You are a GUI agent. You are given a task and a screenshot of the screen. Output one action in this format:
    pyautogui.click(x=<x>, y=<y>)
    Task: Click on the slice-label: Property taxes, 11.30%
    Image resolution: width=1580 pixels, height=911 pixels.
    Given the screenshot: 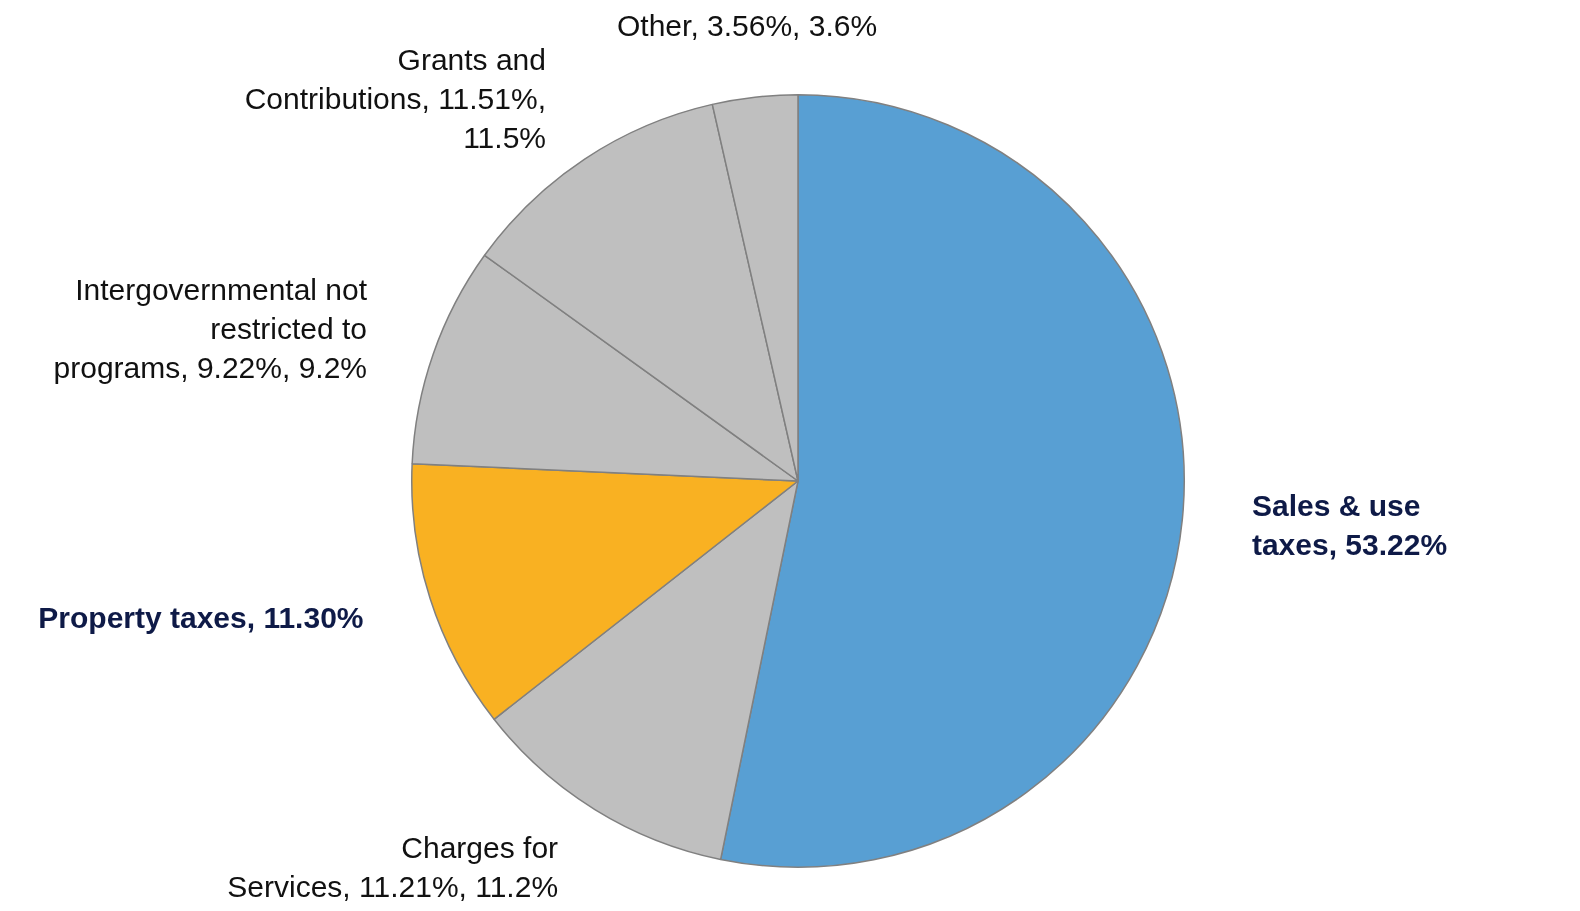 What is the action you would take?
    pyautogui.click(x=201, y=618)
    